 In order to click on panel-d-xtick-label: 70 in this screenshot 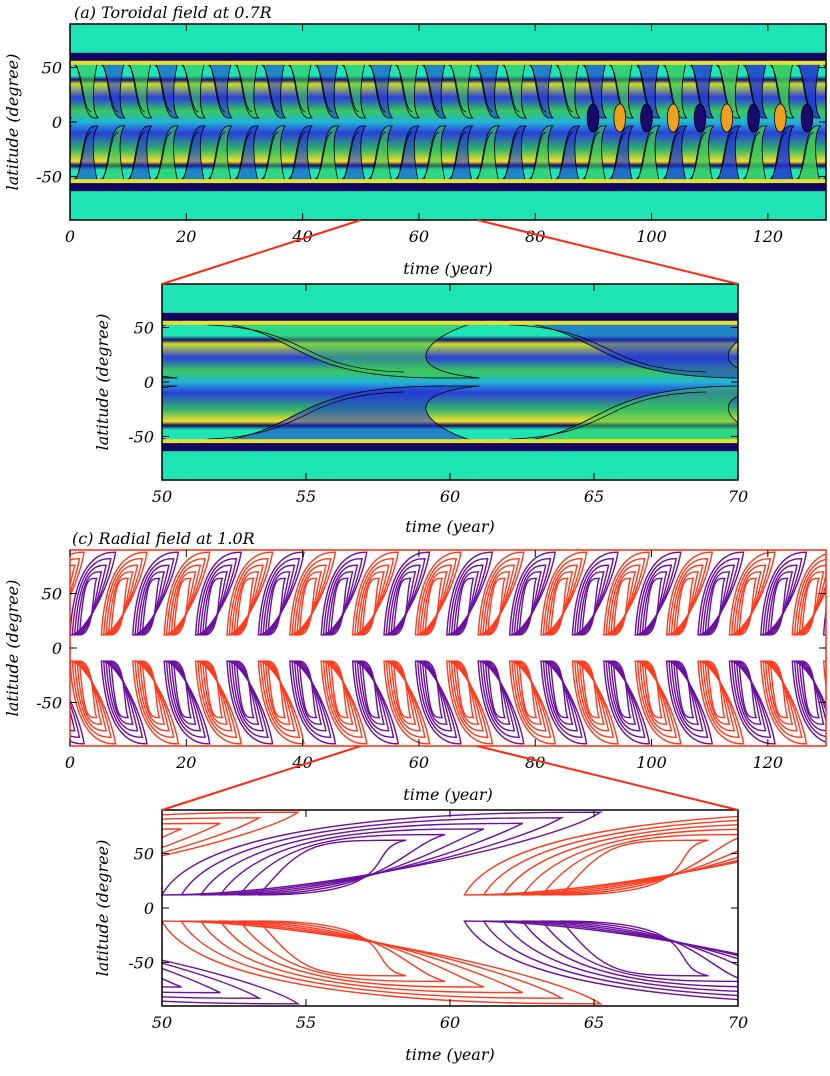, I will do `click(738, 1022)`.